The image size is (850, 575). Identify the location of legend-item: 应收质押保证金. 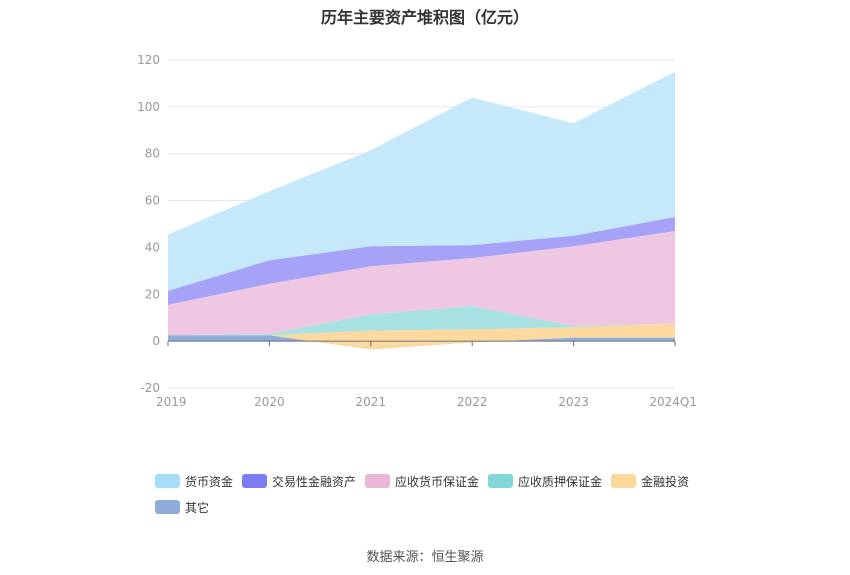
(545, 481).